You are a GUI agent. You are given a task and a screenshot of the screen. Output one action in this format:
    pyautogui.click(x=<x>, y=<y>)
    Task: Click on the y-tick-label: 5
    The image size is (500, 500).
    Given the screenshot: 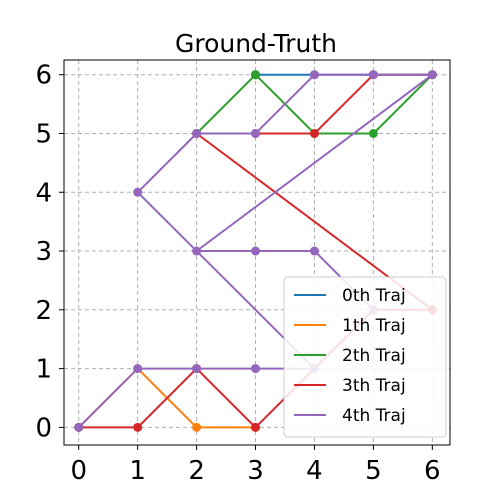 What is the action you would take?
    pyautogui.click(x=43, y=134)
    